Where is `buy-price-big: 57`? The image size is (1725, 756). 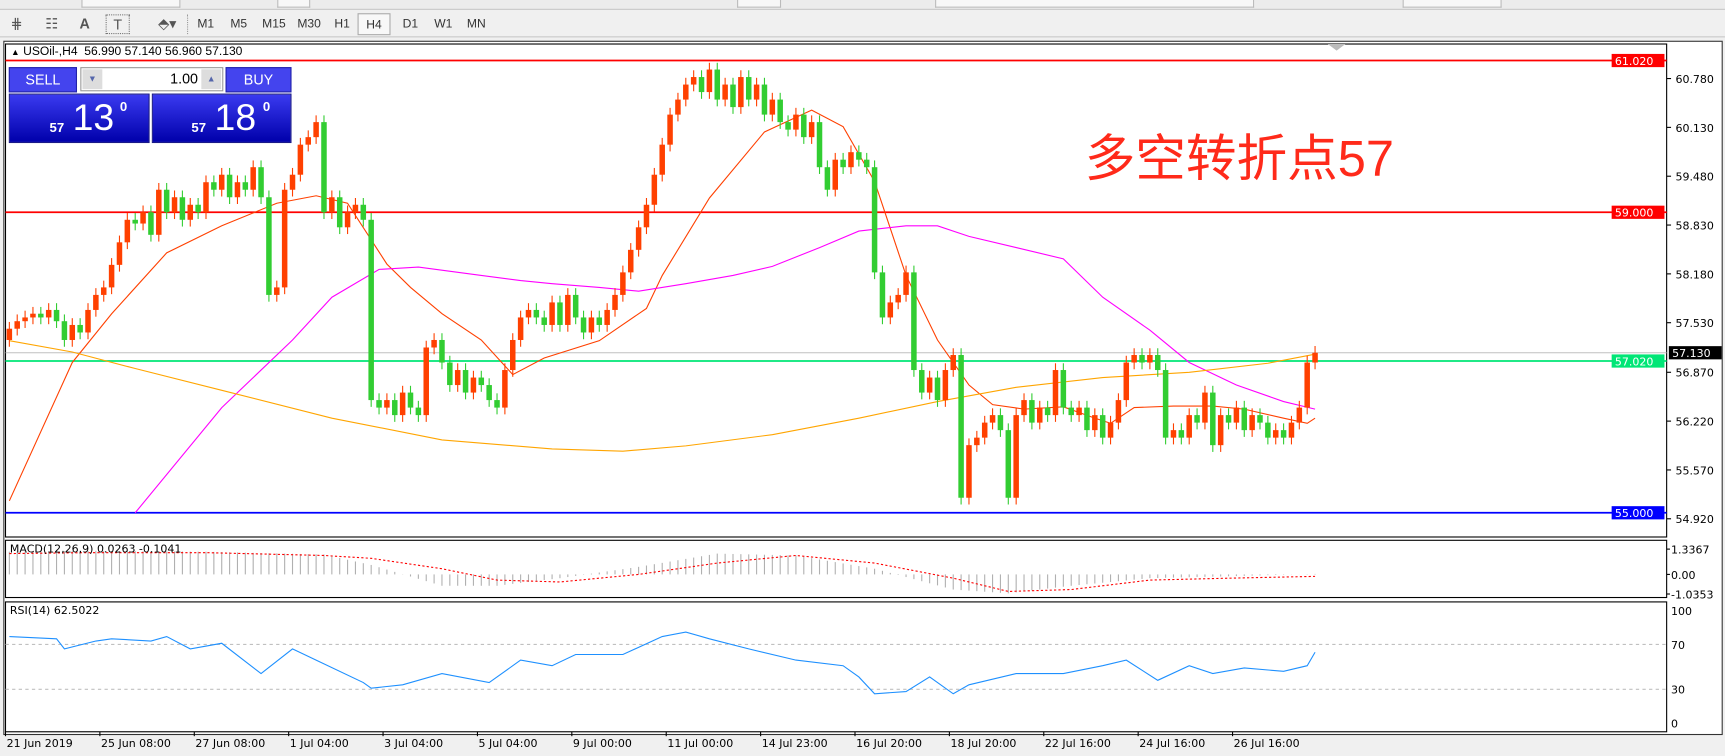
buy-price-big: 57 is located at coordinates (199, 127).